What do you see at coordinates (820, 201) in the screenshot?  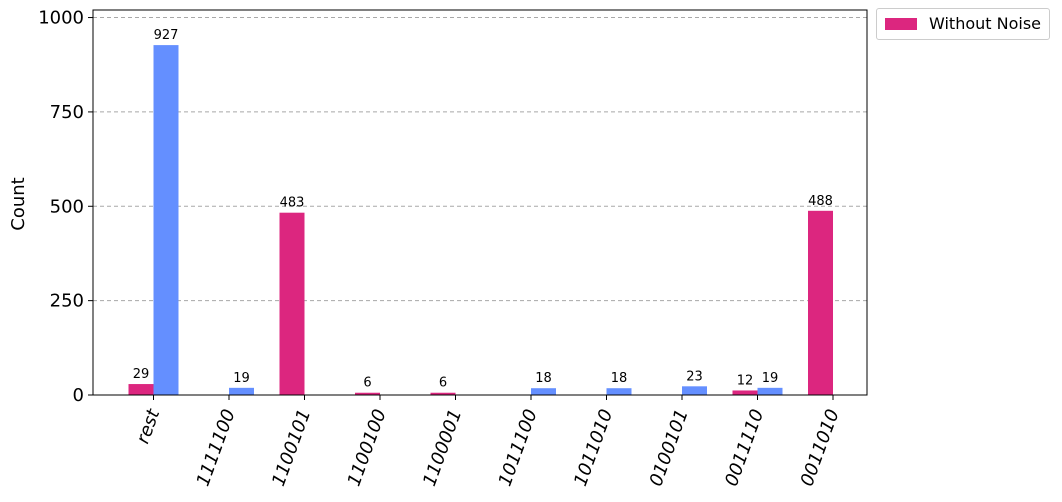 I see `bar-value-label: 488` at bounding box center [820, 201].